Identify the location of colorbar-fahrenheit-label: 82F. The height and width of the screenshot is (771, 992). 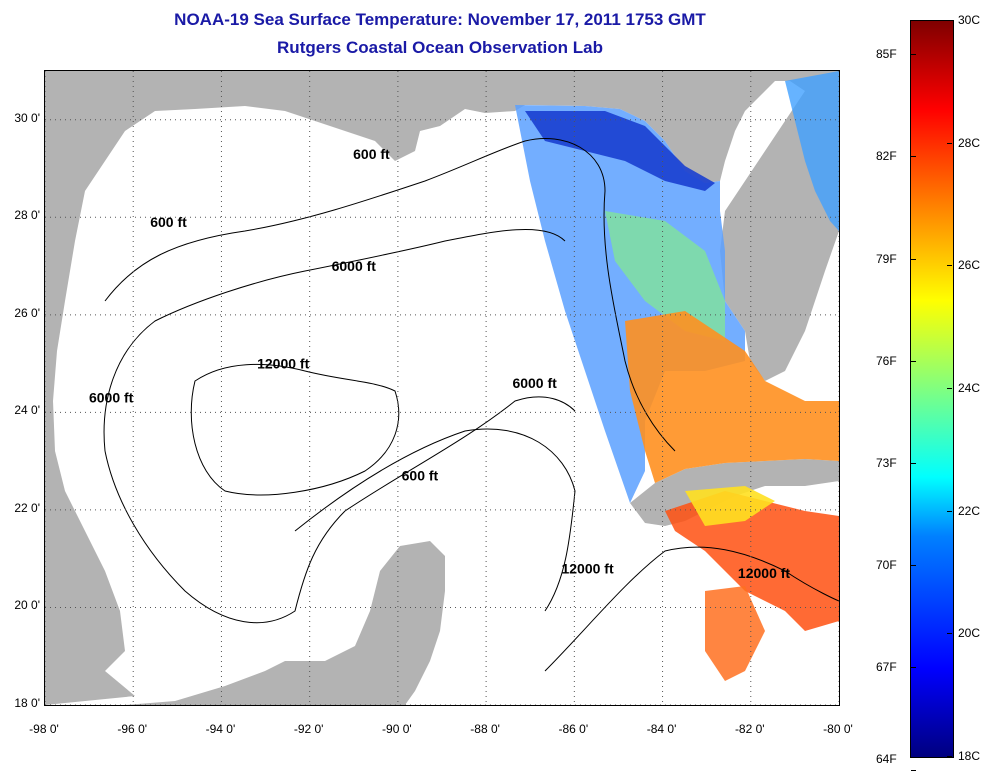
(886, 156).